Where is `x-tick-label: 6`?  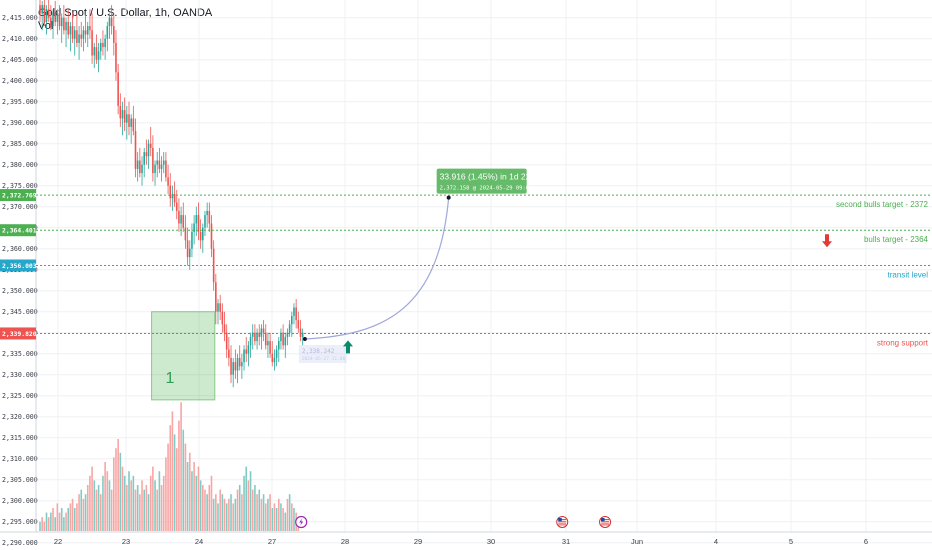
x-tick-label: 6 is located at coordinates (866, 541).